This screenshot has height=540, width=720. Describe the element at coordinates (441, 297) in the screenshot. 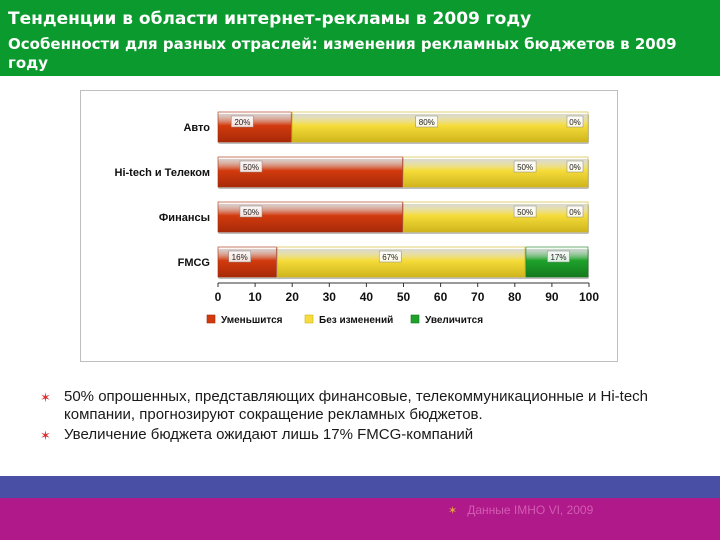

I see `x-tick-label: 60` at that location.